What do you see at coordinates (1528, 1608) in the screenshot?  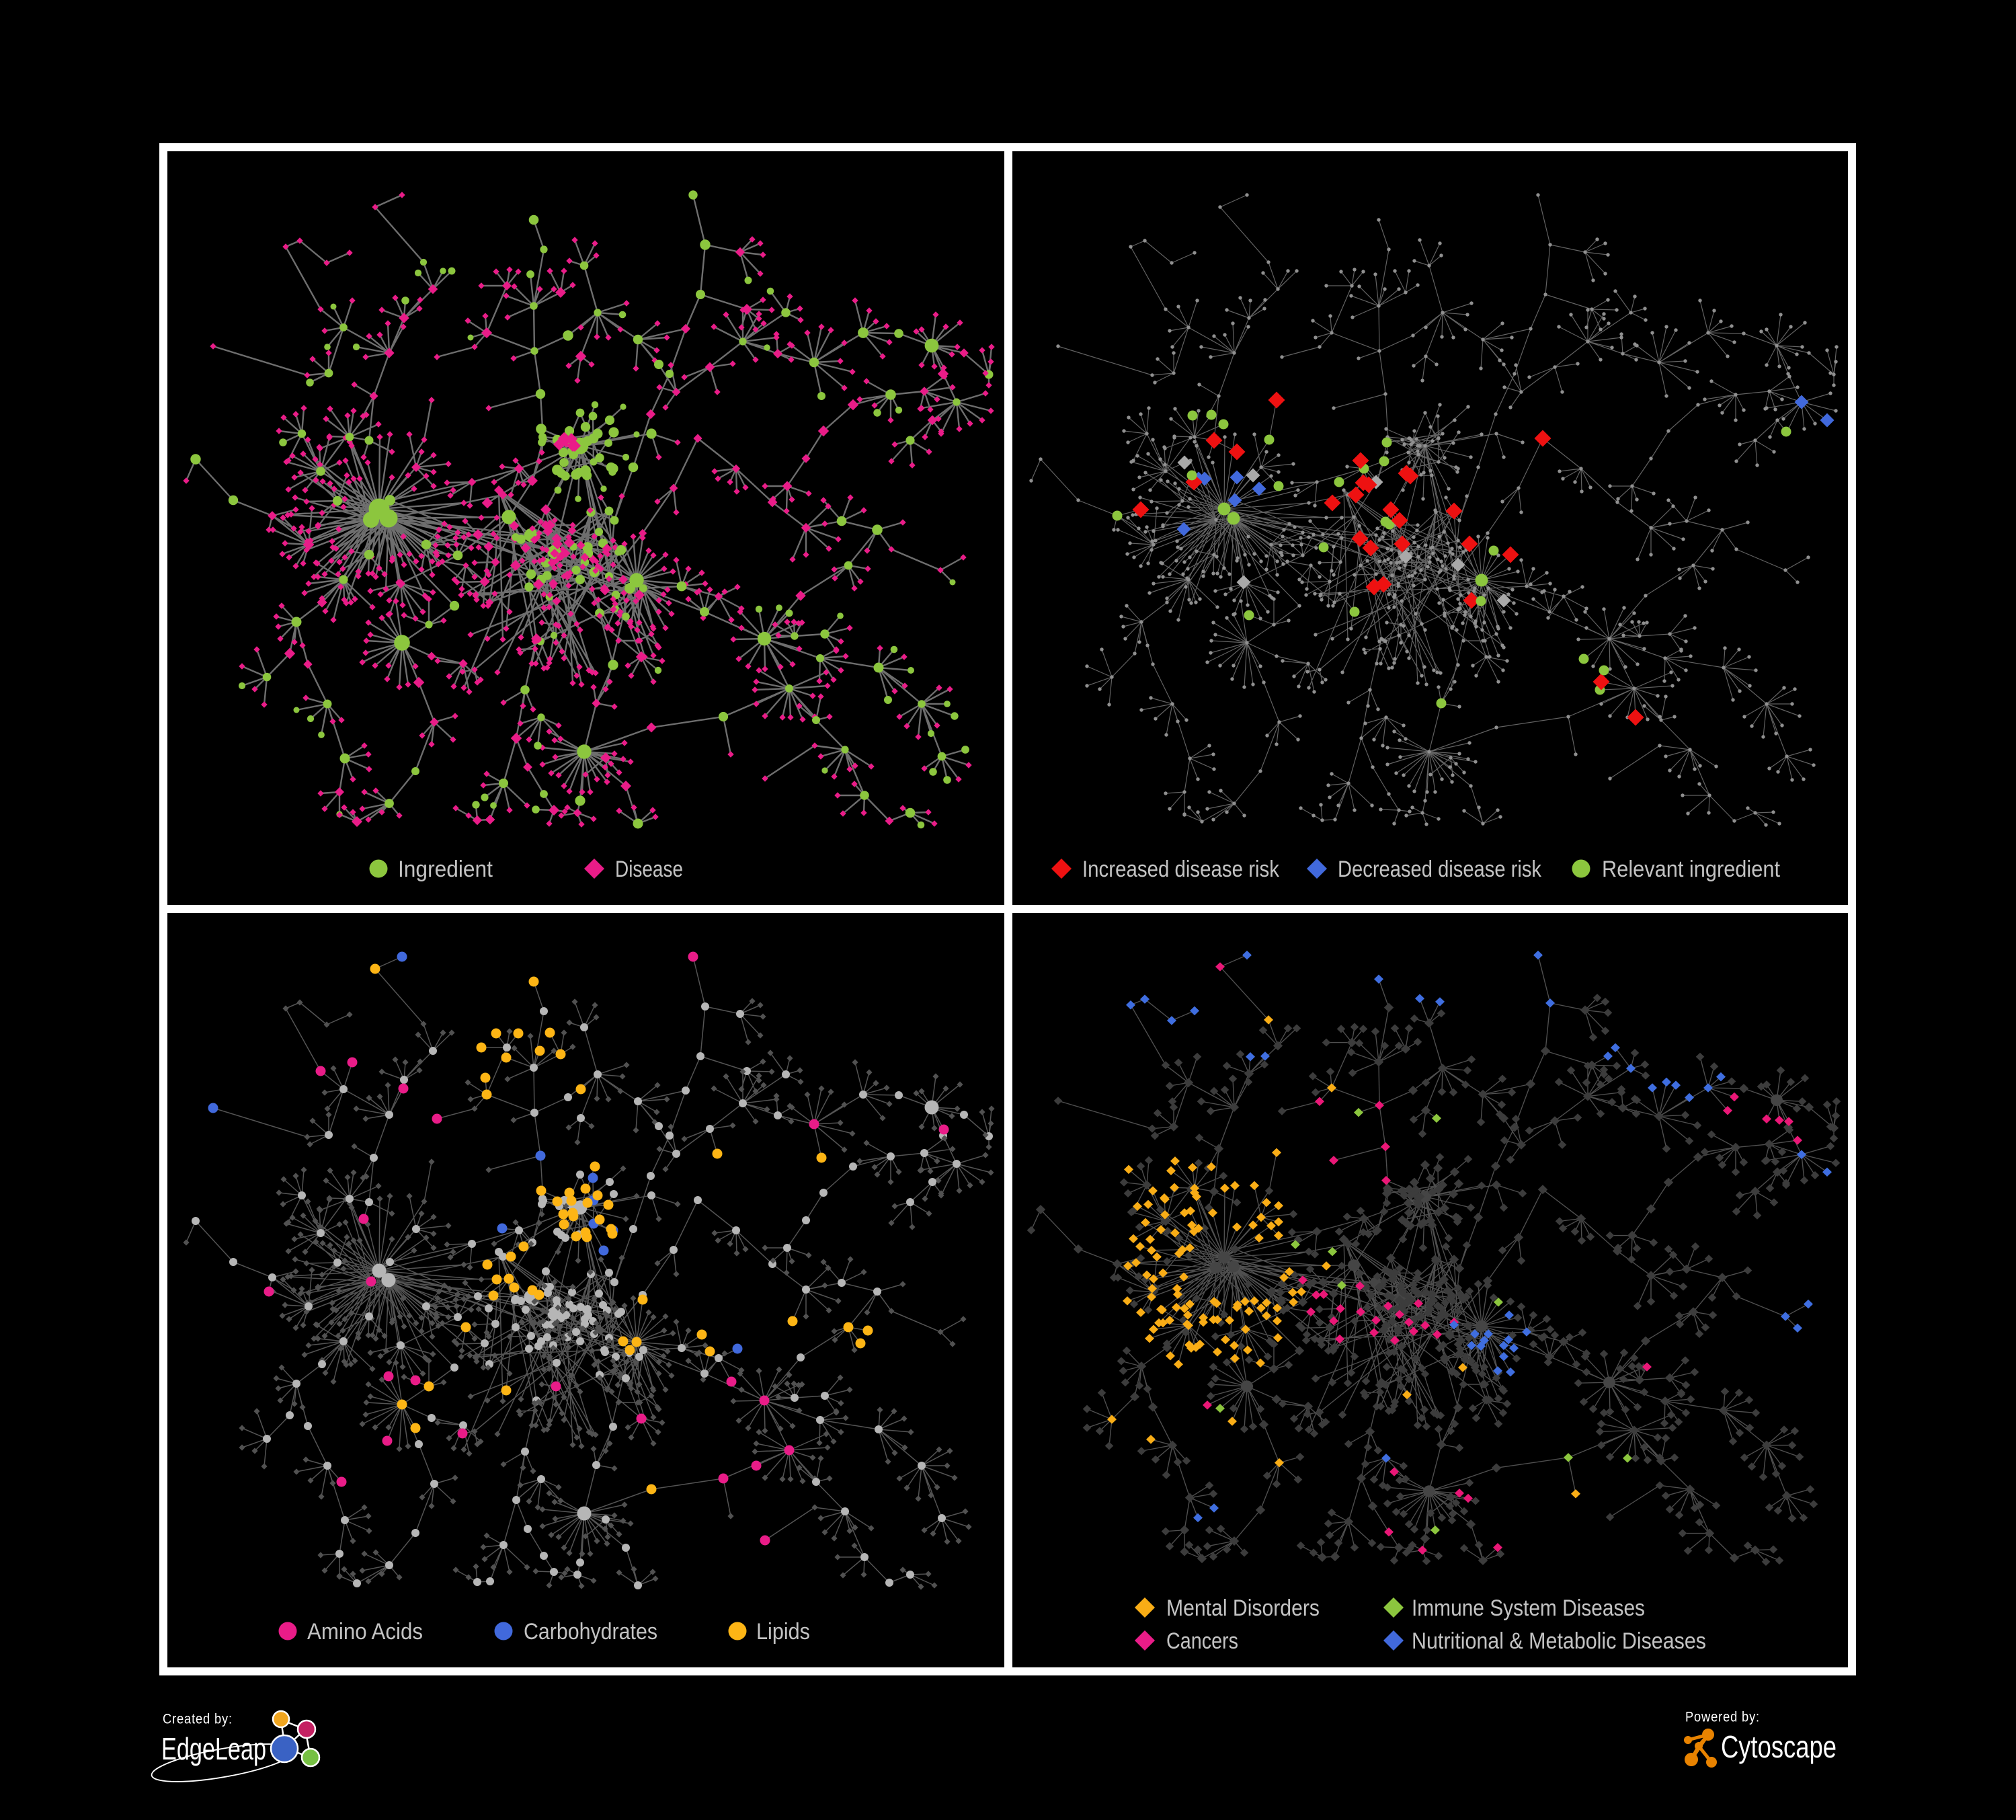 I see `svg-text: Immune System Diseases` at bounding box center [1528, 1608].